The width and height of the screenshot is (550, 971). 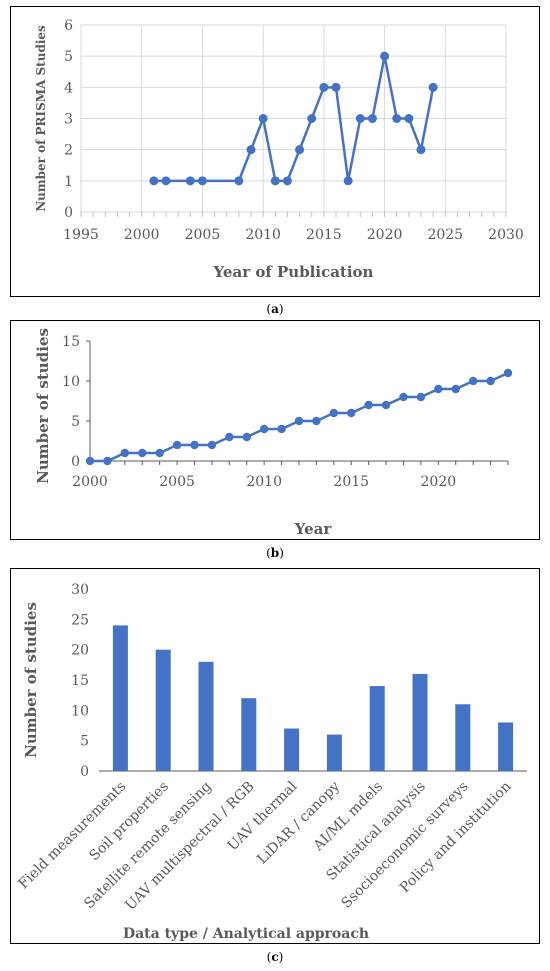 What do you see at coordinates (68, 26) in the screenshot?
I see `y-tick-label-a: 6` at bounding box center [68, 26].